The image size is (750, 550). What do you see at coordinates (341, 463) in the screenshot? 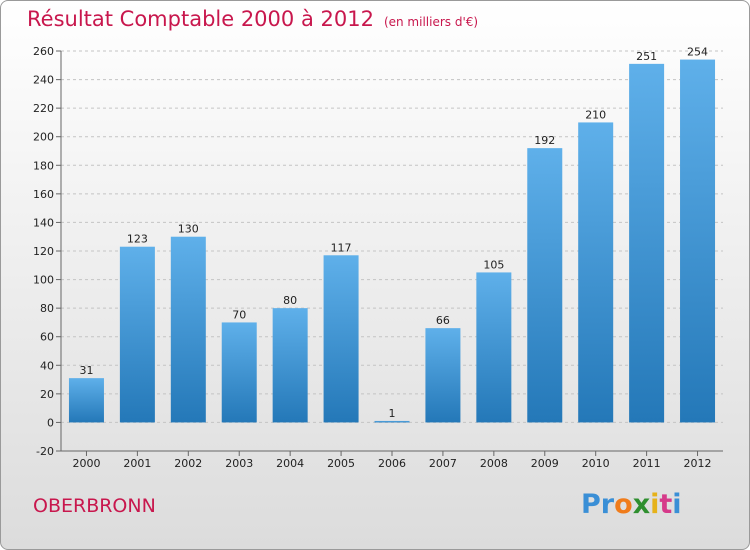
I see `x-tick-label: 2005` at bounding box center [341, 463].